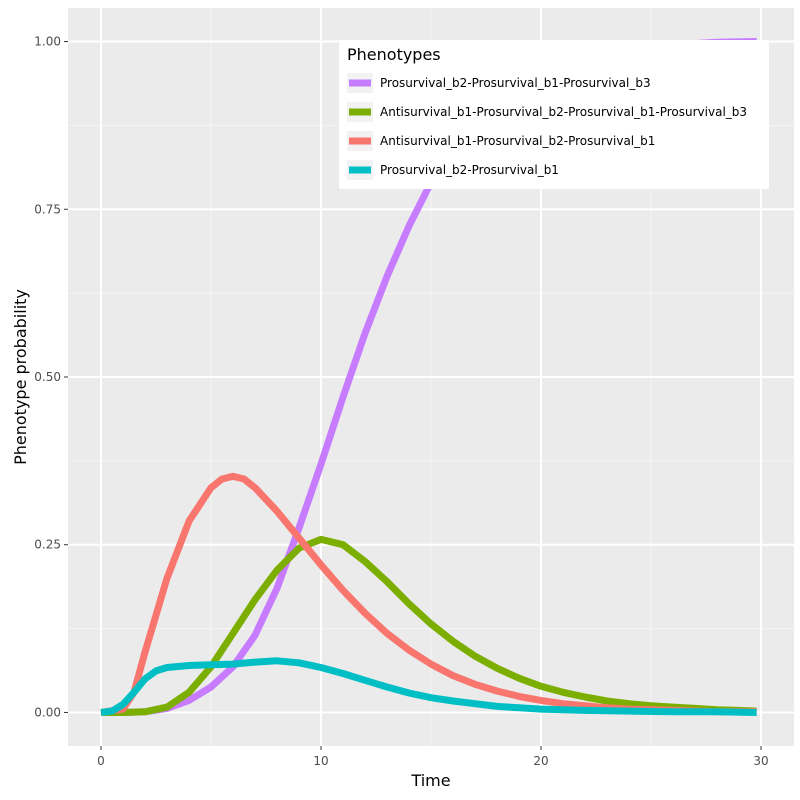 This screenshot has width=800, height=800. I want to click on legend-title: Phenotypes, so click(394, 54).